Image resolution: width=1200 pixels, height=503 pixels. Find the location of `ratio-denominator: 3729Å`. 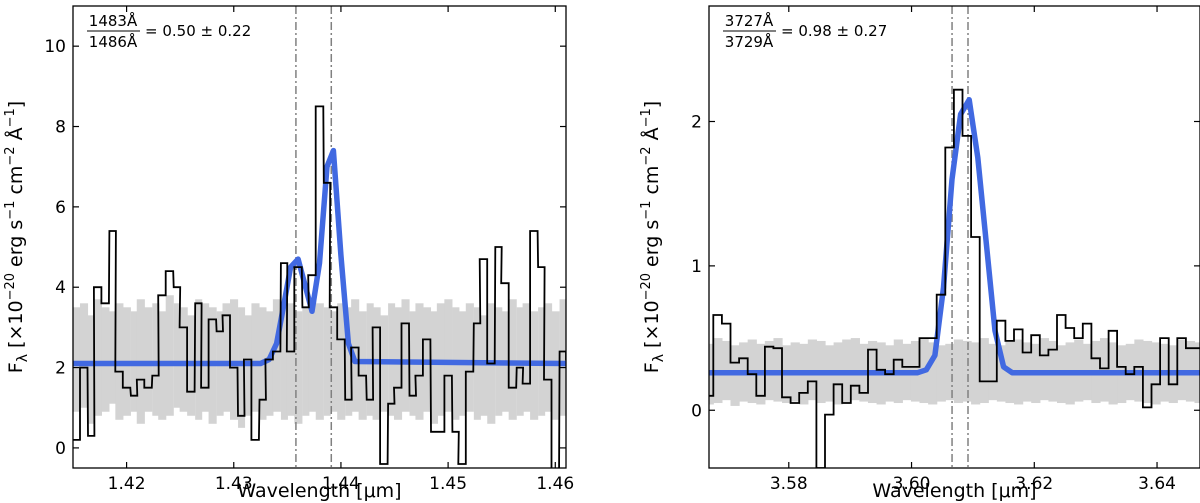

ratio-denominator: 3729Å is located at coordinates (749, 41).